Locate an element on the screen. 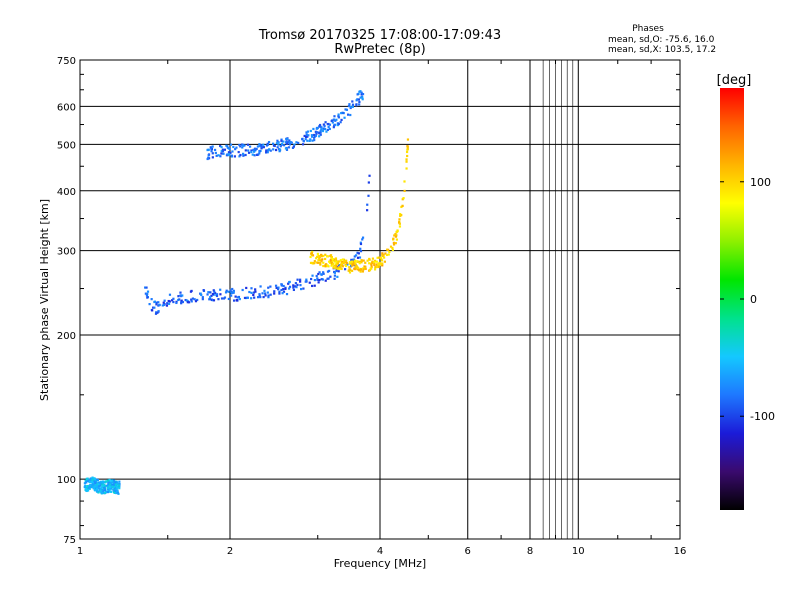 Image resolution: width=800 pixels, height=600 pixels. x-tick-label: 2 is located at coordinates (230, 551).